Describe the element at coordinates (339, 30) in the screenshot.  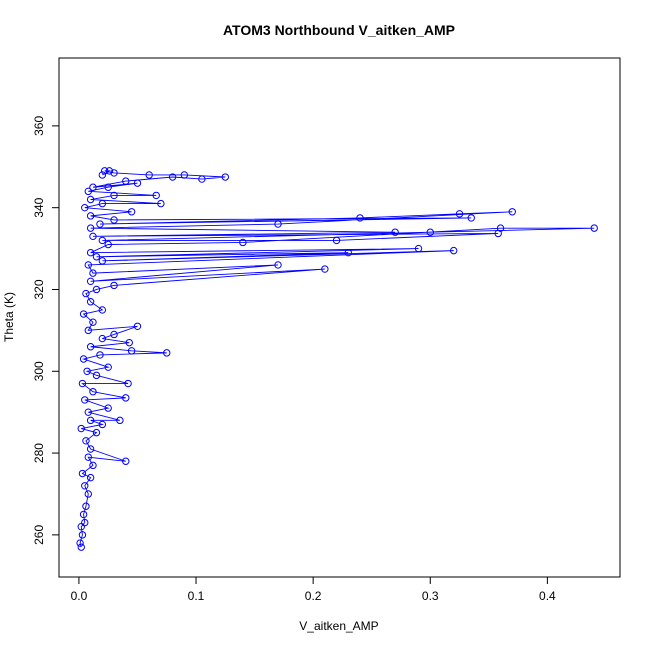
I see `chart-title: ATOM3 Northbound V_aitken_AMP` at that location.